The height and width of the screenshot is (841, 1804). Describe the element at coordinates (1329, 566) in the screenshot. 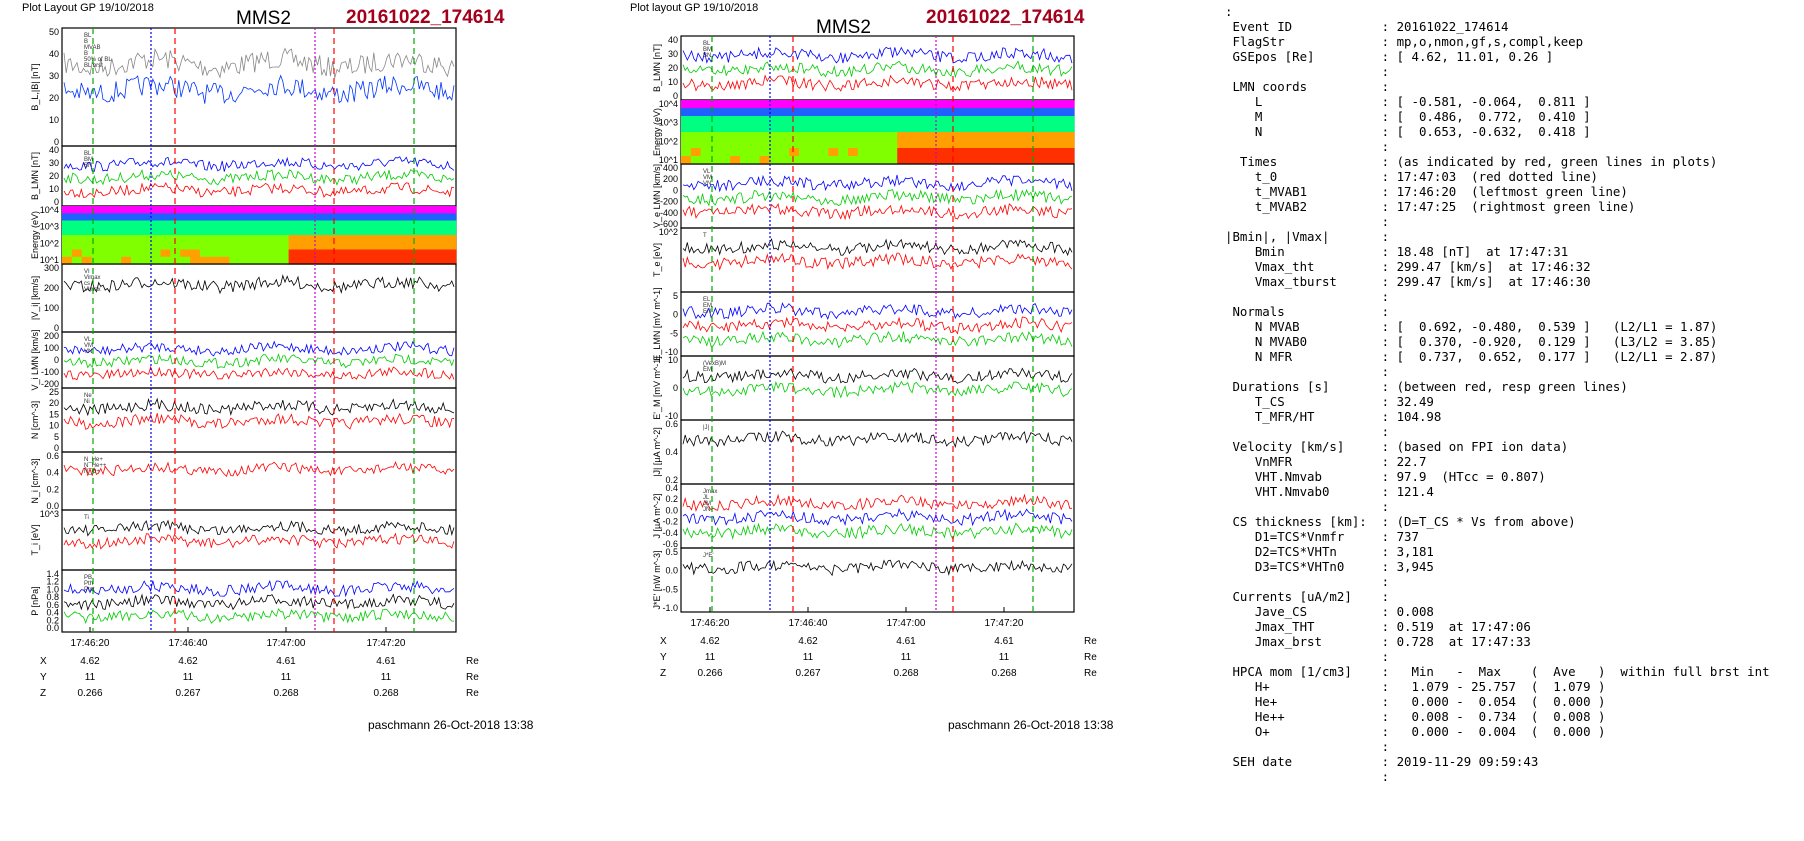

I see `info-line: D3=TCS*VHTn0 : 3,945` at that location.